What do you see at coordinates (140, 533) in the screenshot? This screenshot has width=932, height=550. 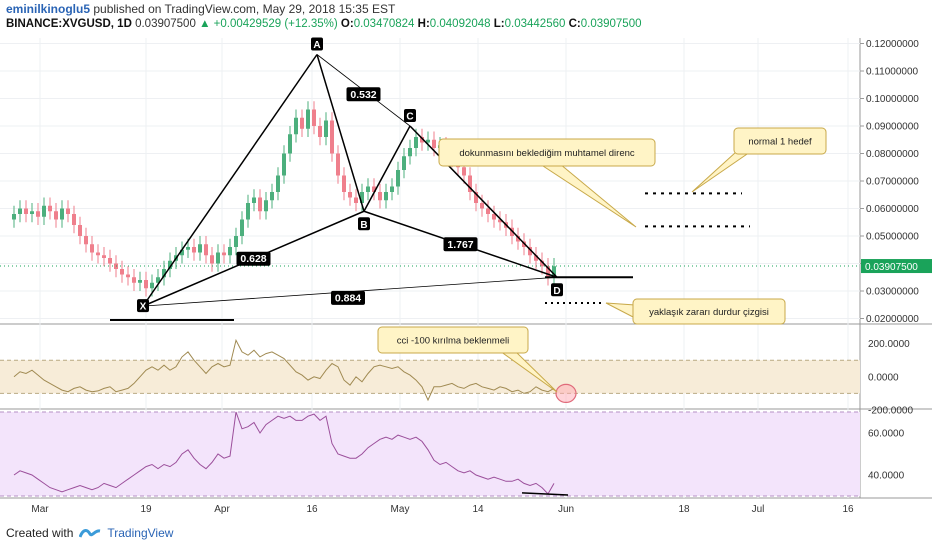 I see `tradingview-brand: TradingView` at bounding box center [140, 533].